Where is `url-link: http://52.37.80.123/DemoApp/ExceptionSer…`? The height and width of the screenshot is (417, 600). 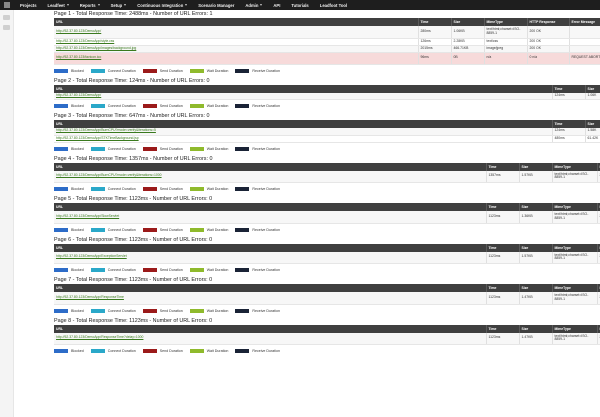
url-link: http://52.37.80.123/DemoApp/ExceptionSer… is located at coordinates (270, 257).